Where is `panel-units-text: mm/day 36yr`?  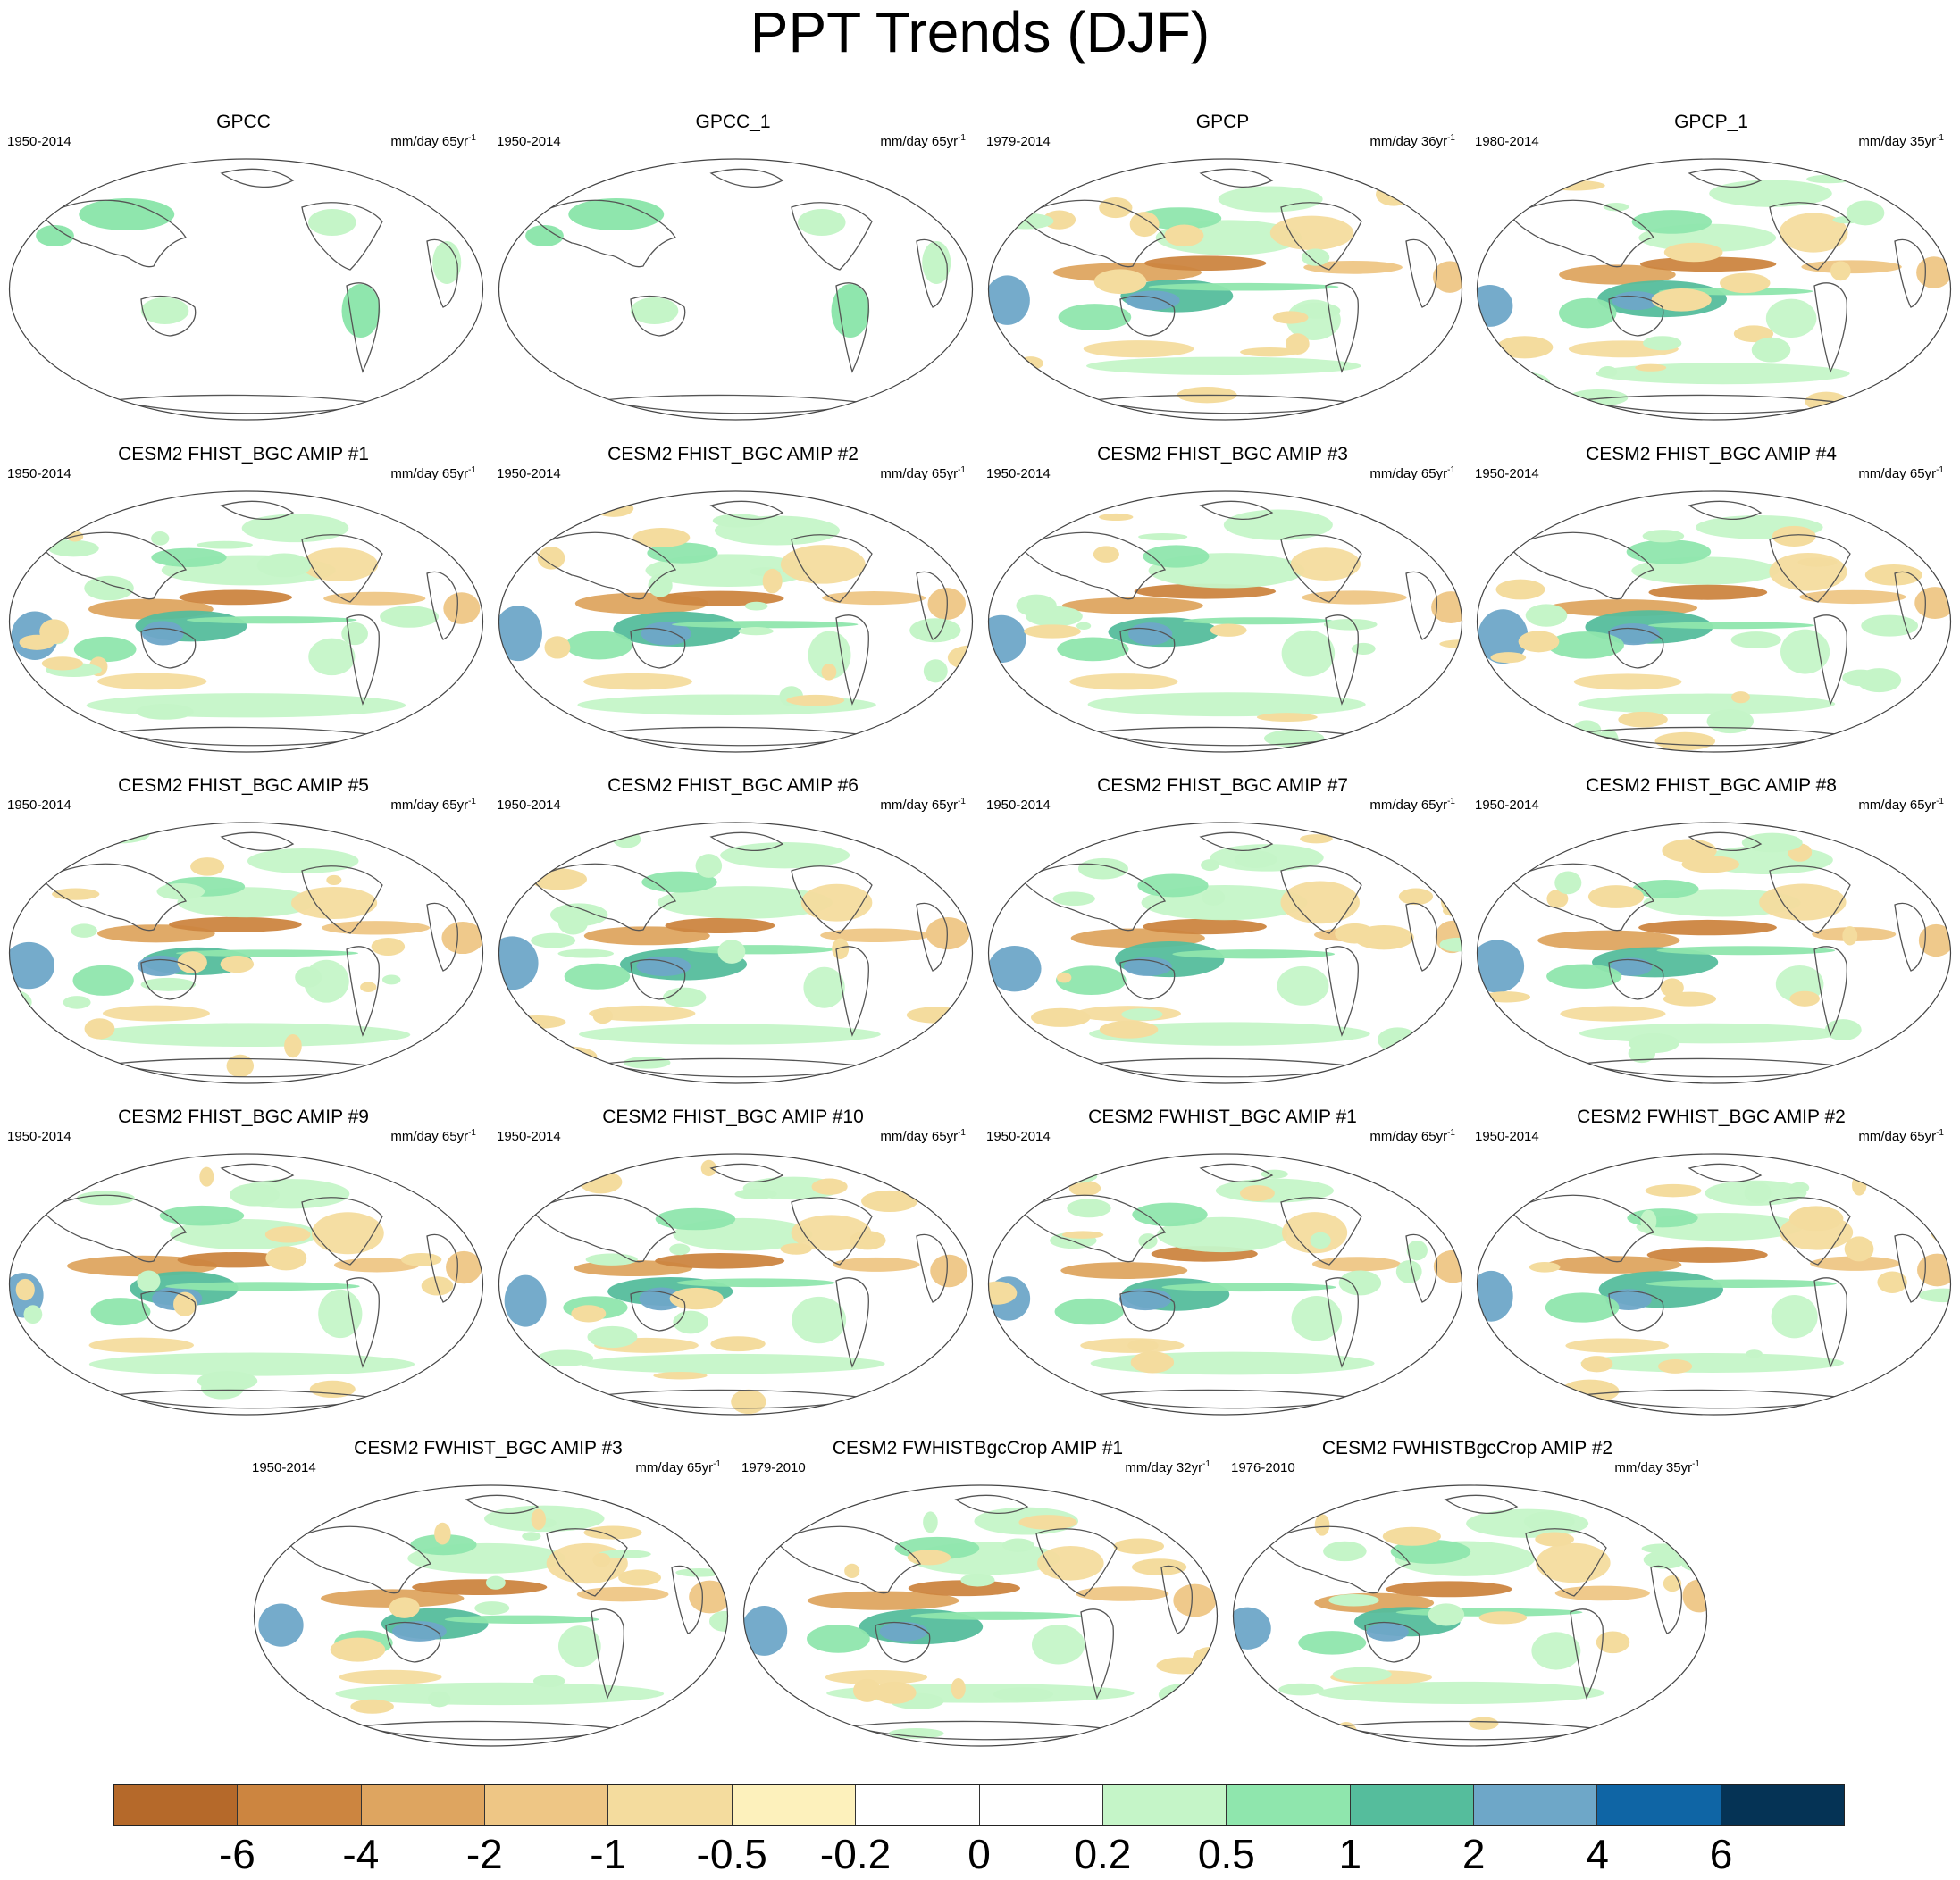 panel-units-text: mm/day 36yr is located at coordinates (1408, 141).